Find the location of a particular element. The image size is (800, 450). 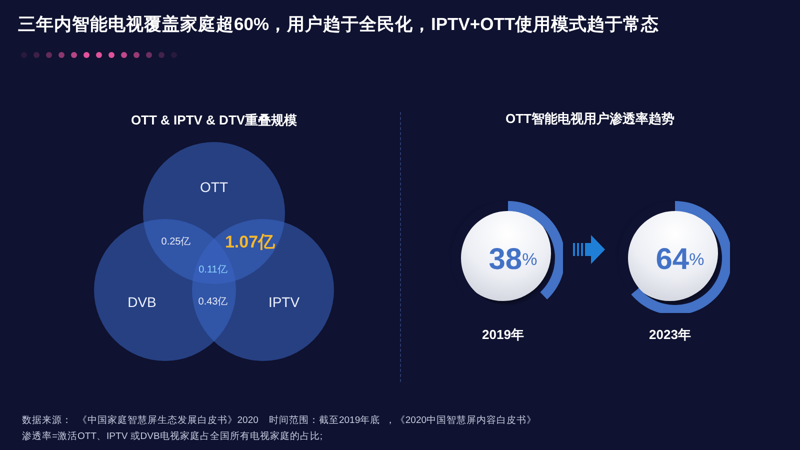

text: 三年内智能电视覆盖家庭超60%，用户趋于全民化，IPTV+OTT使用模式趋于常态 is located at coordinates (339, 24).